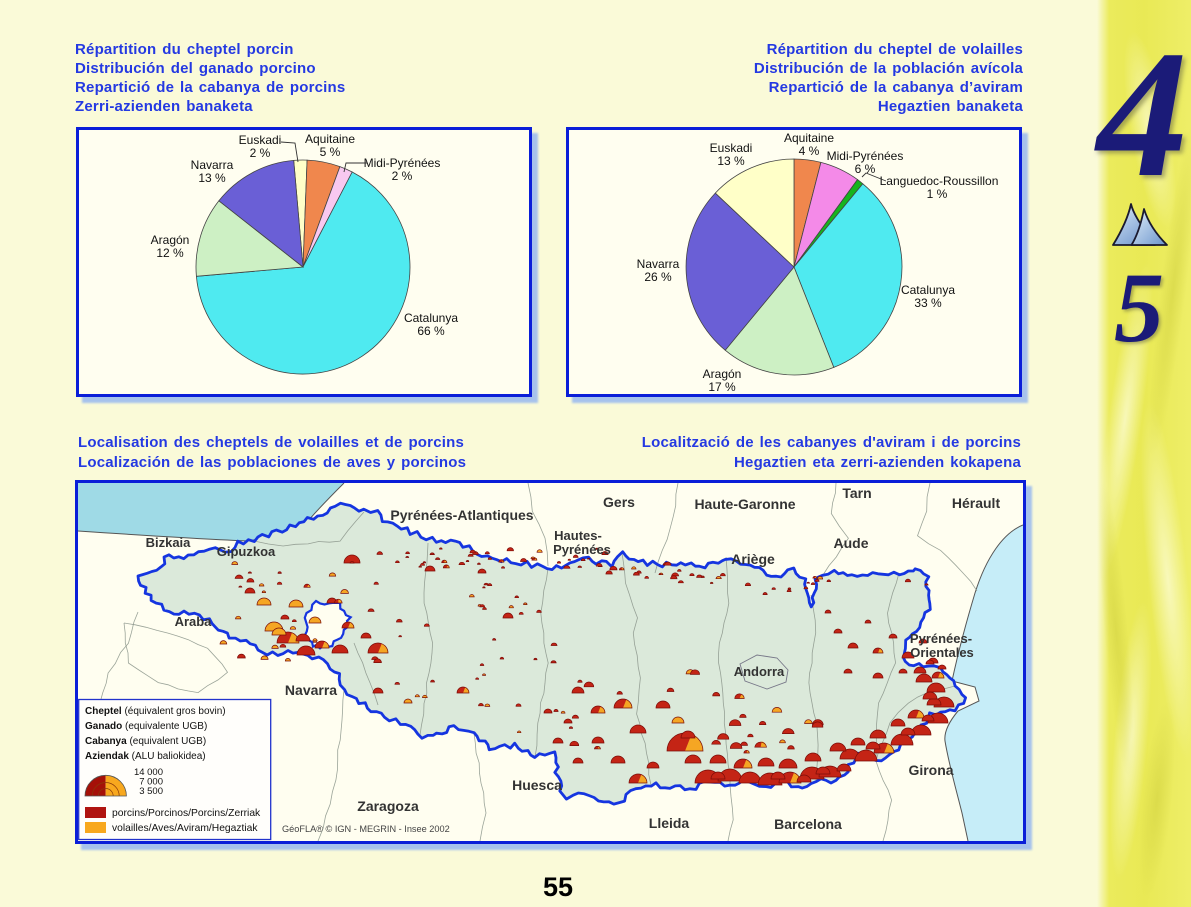 Image resolution: width=1191 pixels, height=907 pixels. I want to click on svg-text: Orientales, so click(942, 652).